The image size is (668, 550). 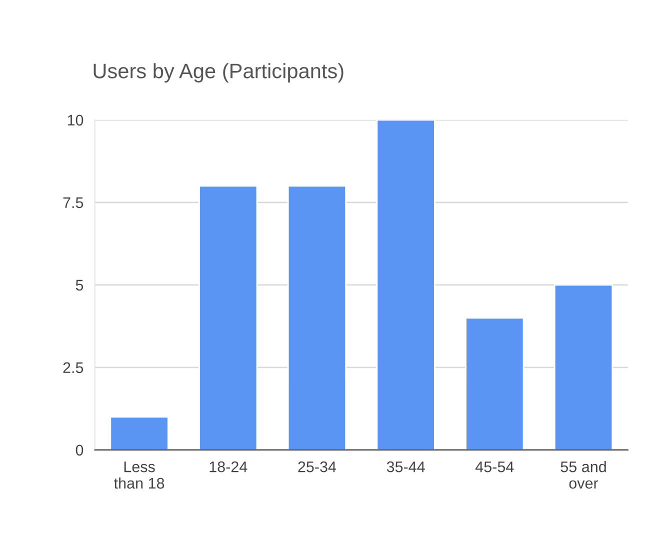 I want to click on x-tick-label: 55 and over, so click(x=583, y=475).